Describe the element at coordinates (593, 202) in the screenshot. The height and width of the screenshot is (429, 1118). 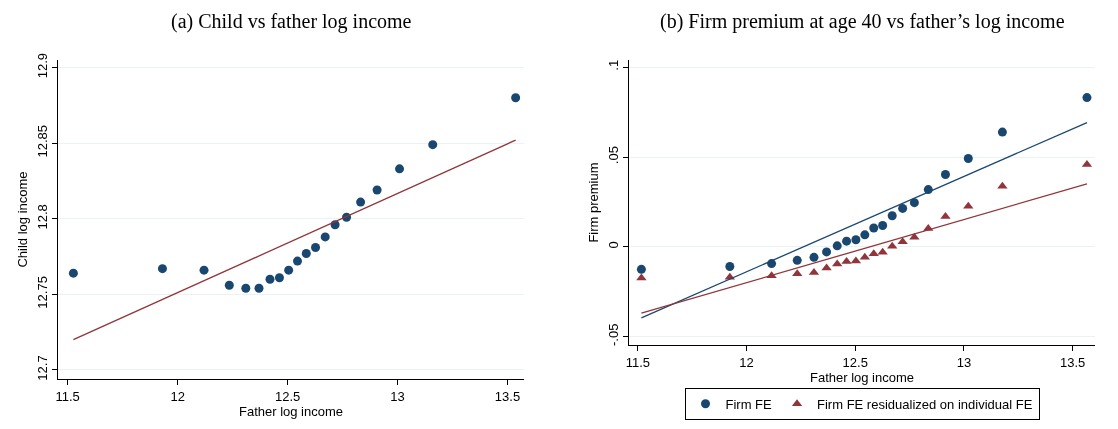
I see `y-axis-title: Firm premium` at that location.